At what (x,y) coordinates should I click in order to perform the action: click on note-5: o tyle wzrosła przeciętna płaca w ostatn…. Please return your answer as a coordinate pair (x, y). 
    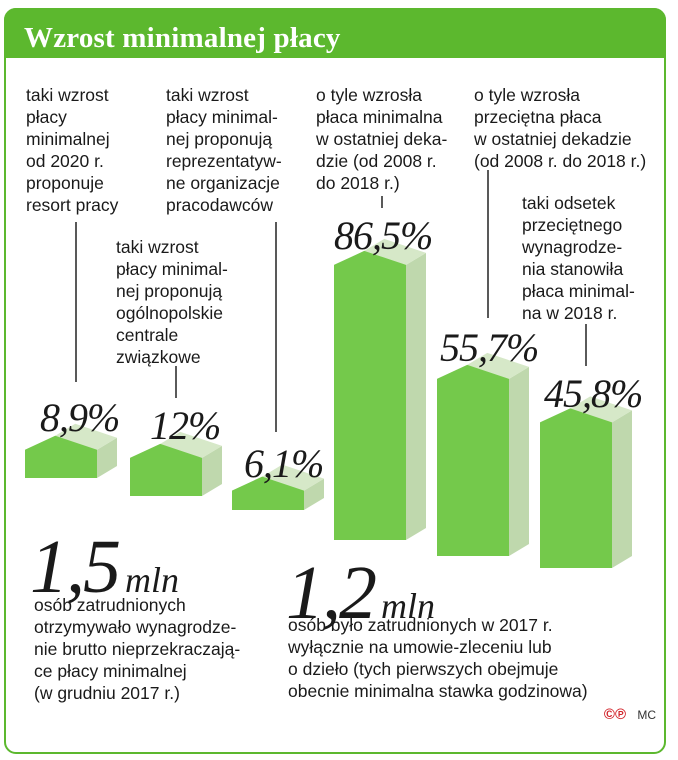
    Looking at the image, I should click on (560, 128).